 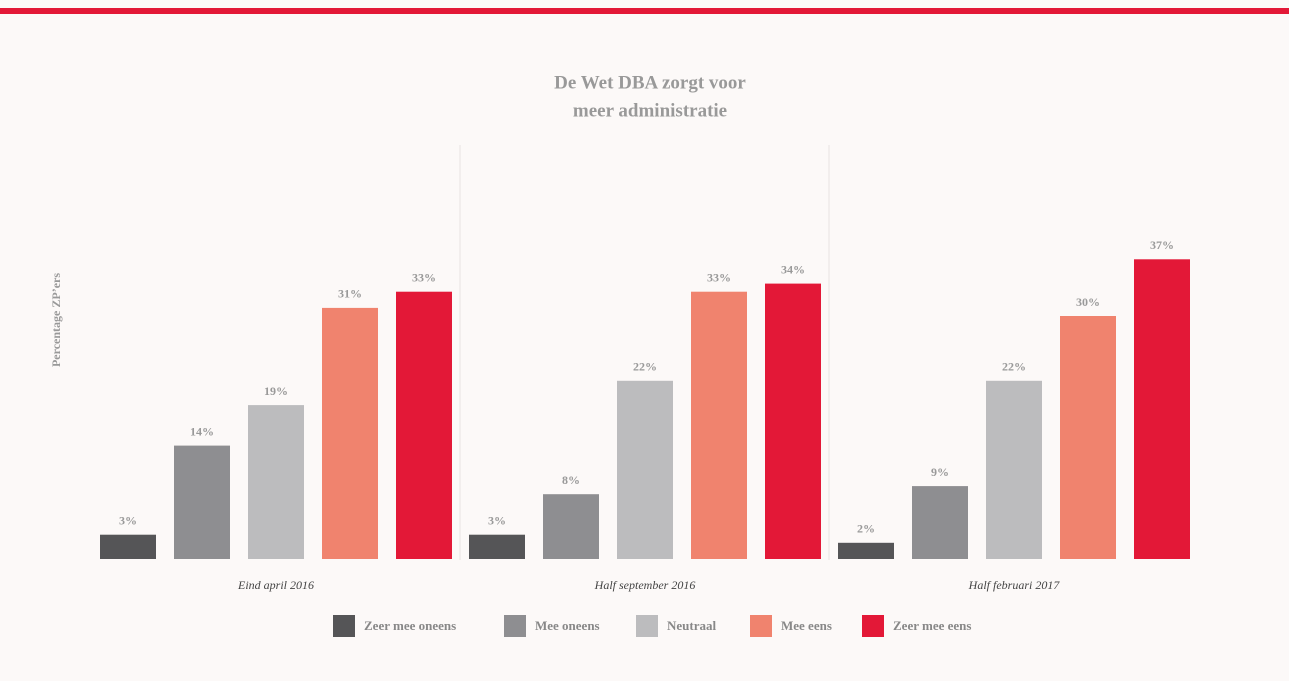 I want to click on legend-label: Mee eens, so click(x=806, y=625).